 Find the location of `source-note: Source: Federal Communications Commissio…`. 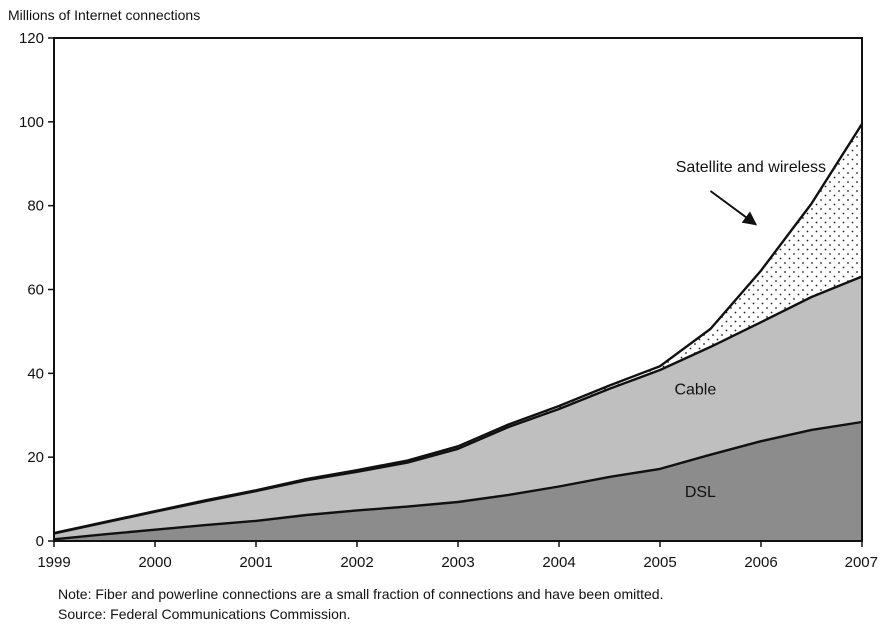

source-note: Source: Federal Communications Commissio… is located at coordinates (204, 614).